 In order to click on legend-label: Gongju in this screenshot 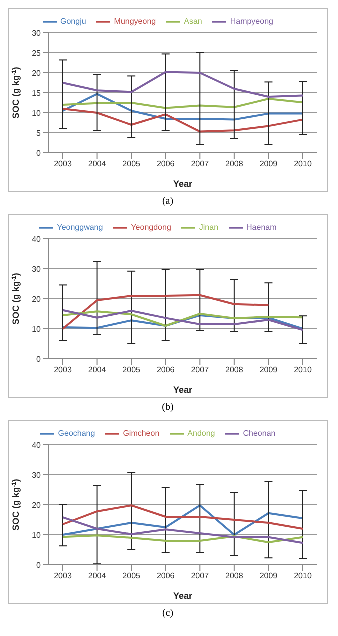, I will do `click(73, 21)`.